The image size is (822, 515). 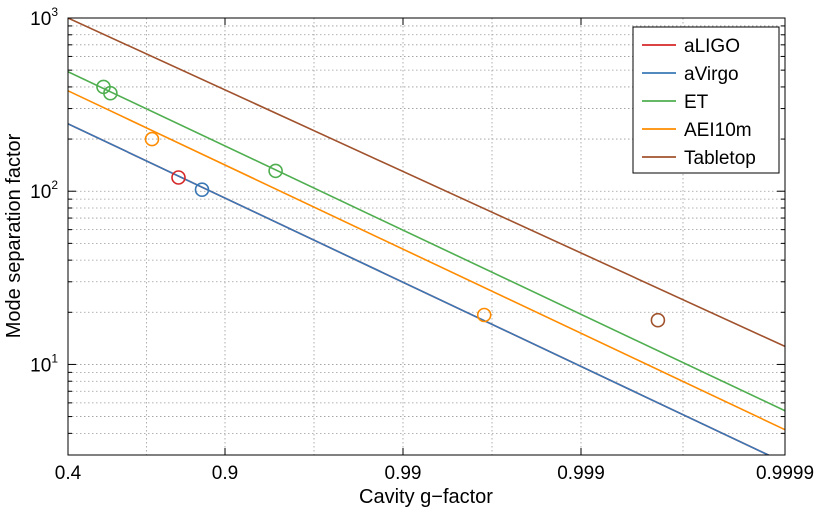 I want to click on y-tick-label: 10², so click(x=44, y=190).